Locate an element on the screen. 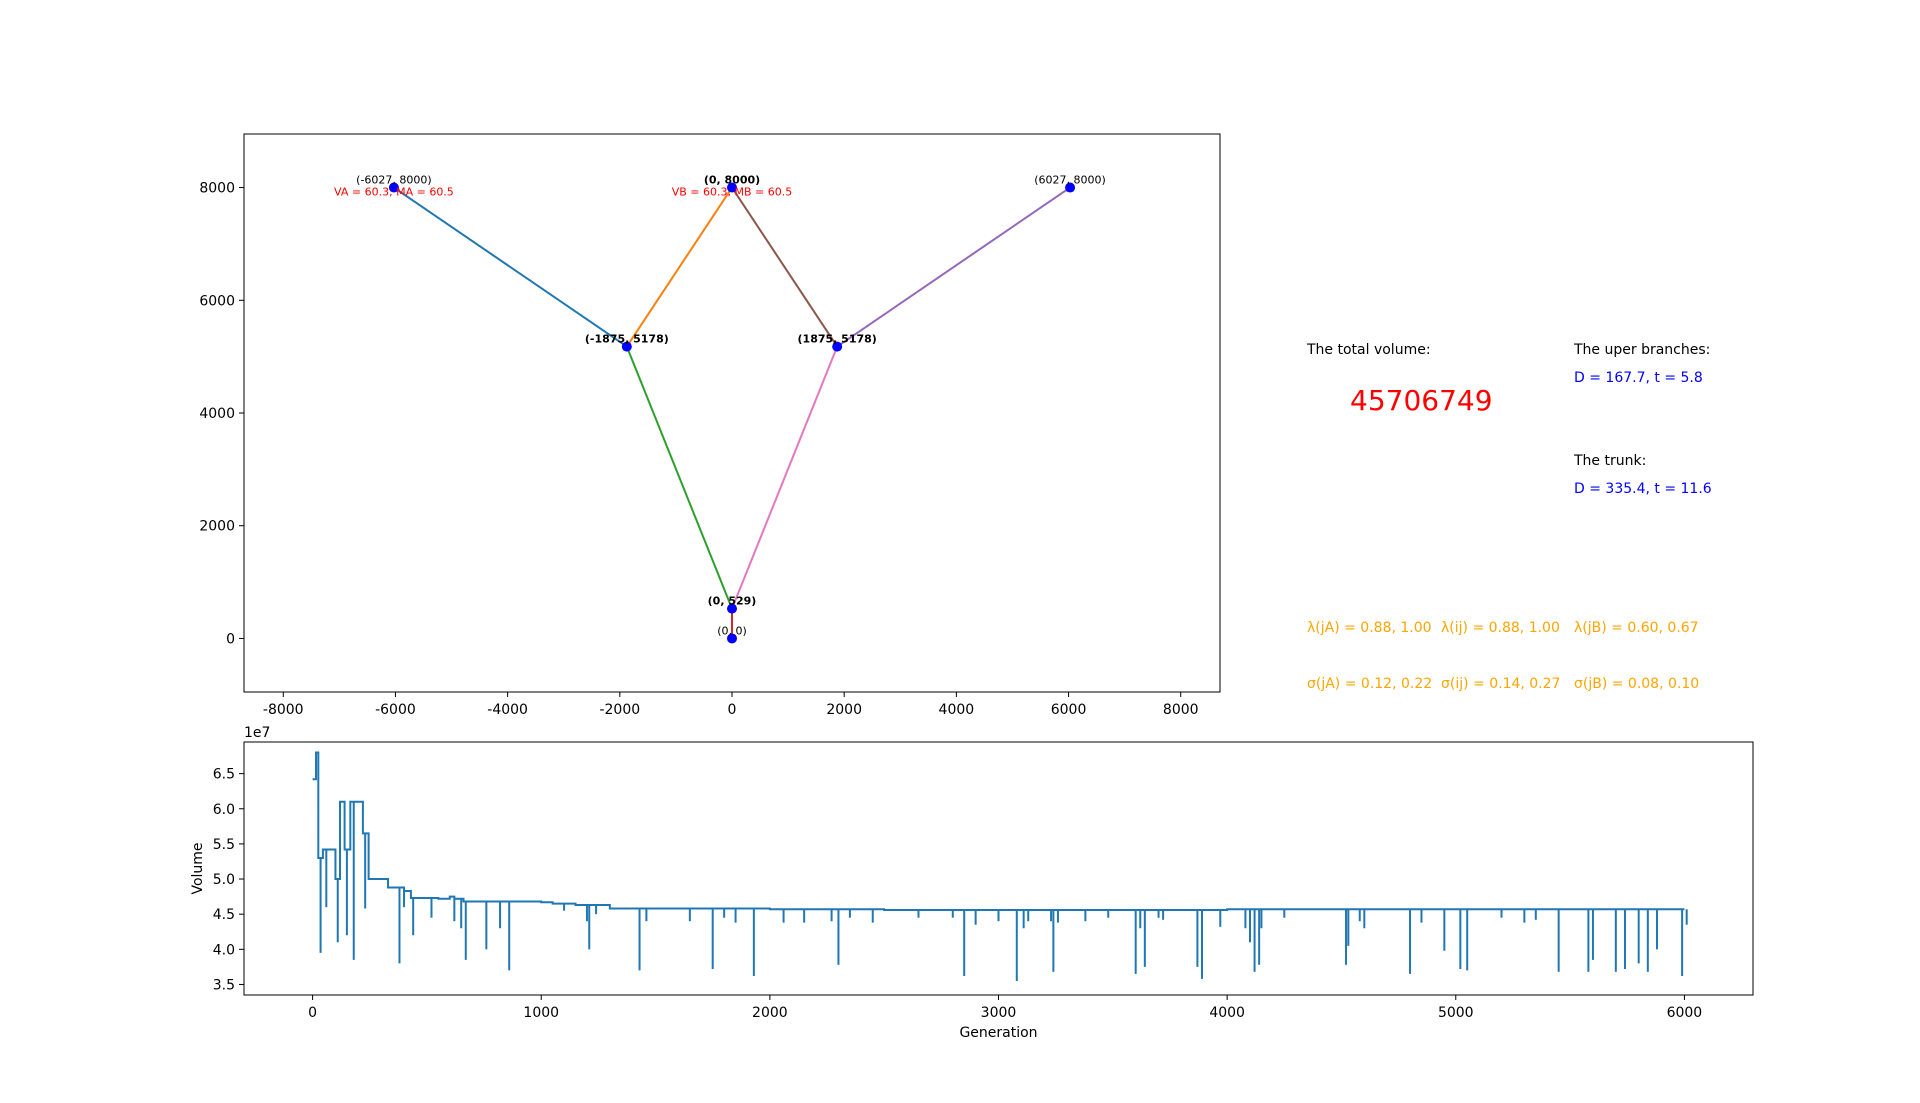  y-offset-text: 1e7 is located at coordinates (257, 733).